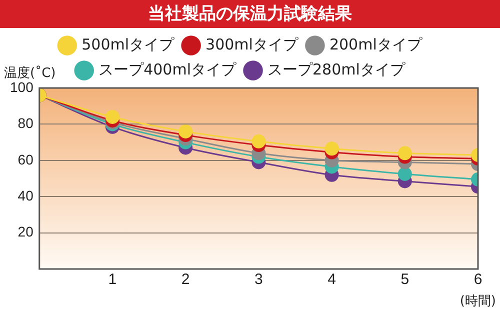  Describe the element at coordinates (167, 69) in the screenshot. I see `legend-label: スープ400mlタイプ` at that location.